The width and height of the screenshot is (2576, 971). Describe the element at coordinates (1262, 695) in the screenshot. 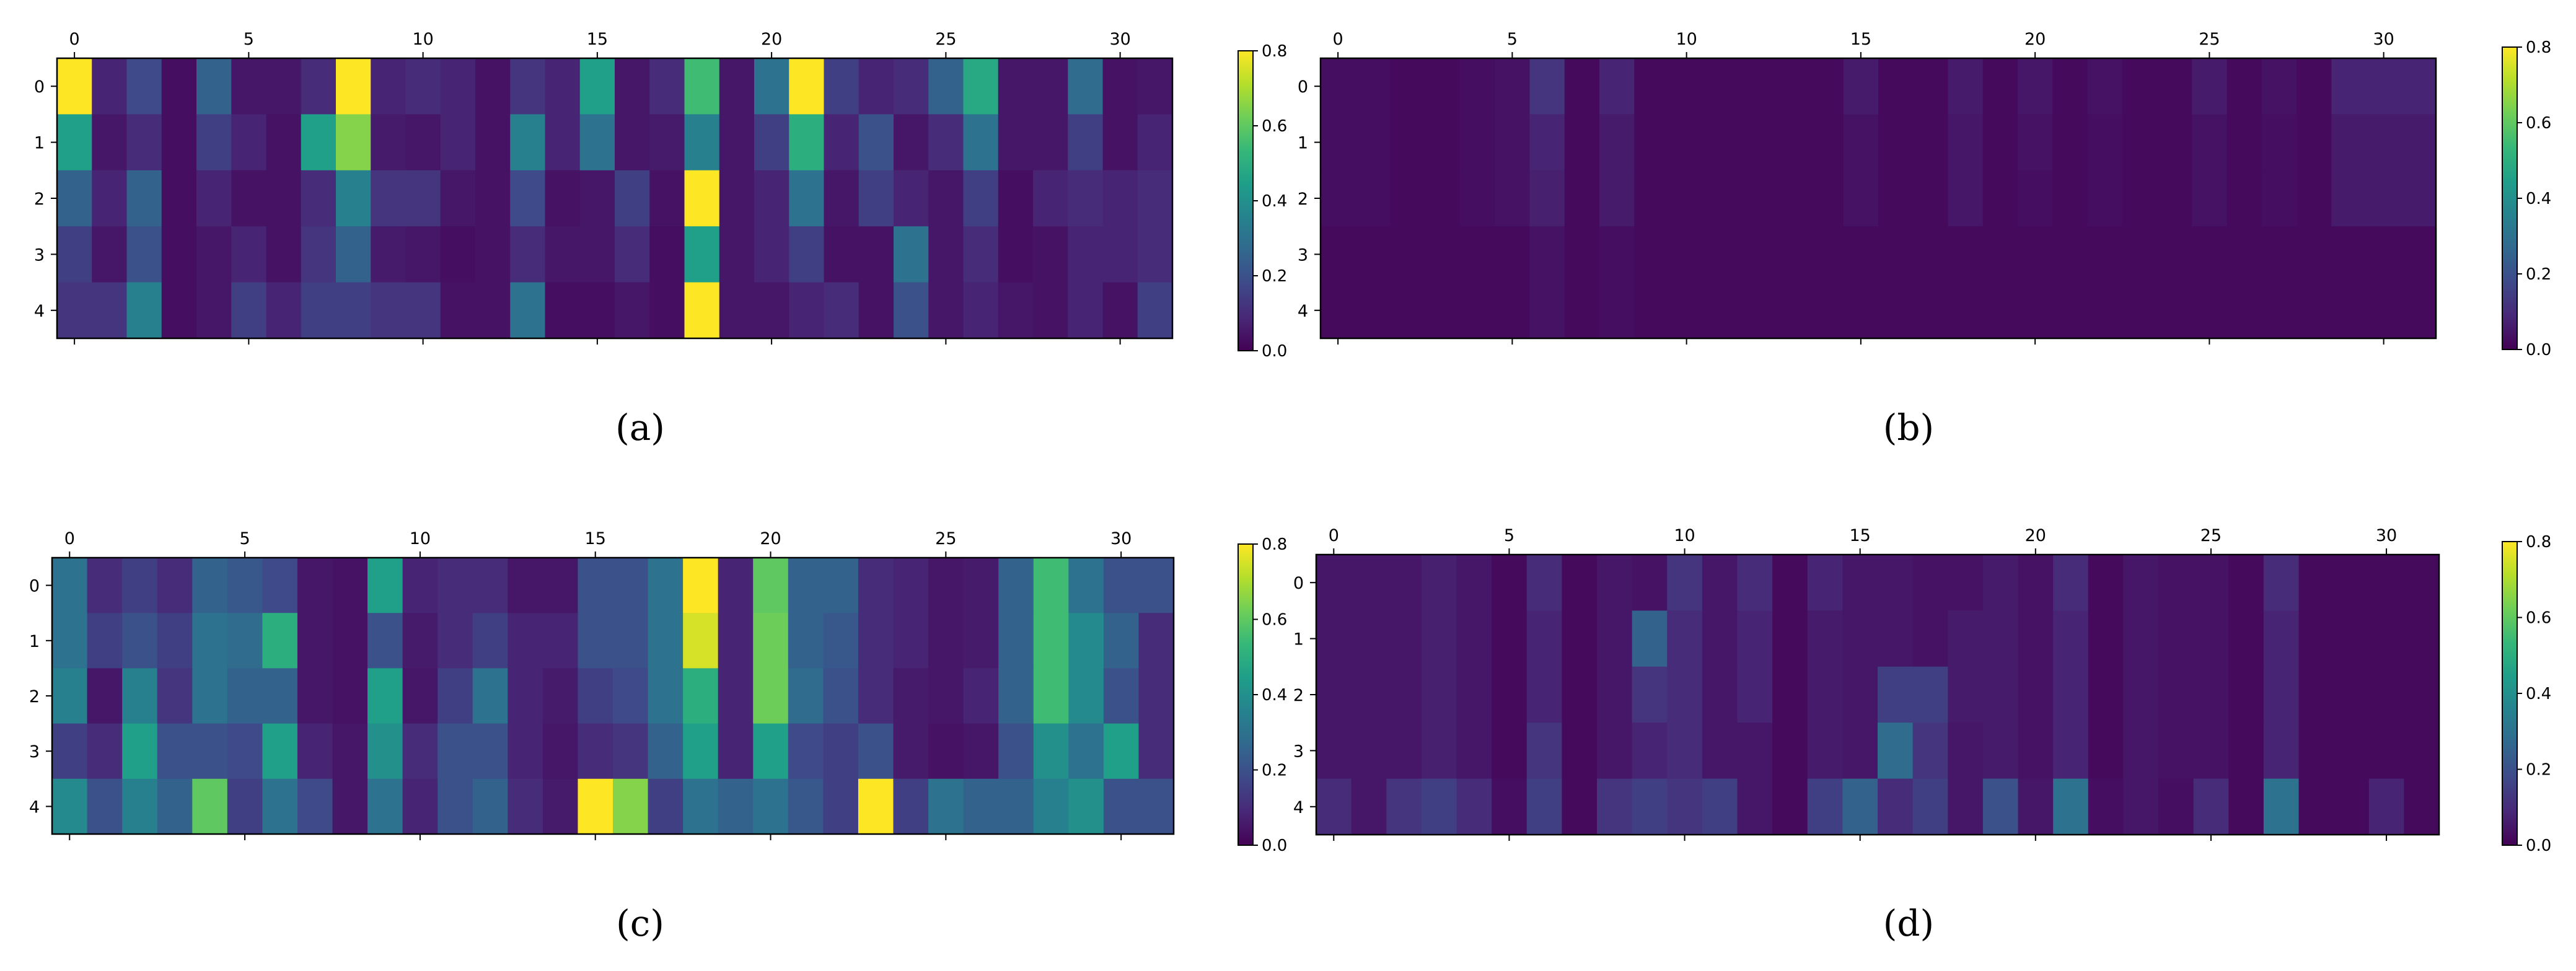

I see `colorbar: 0.0 0.2 0.4 0.6 0.8` at that location.